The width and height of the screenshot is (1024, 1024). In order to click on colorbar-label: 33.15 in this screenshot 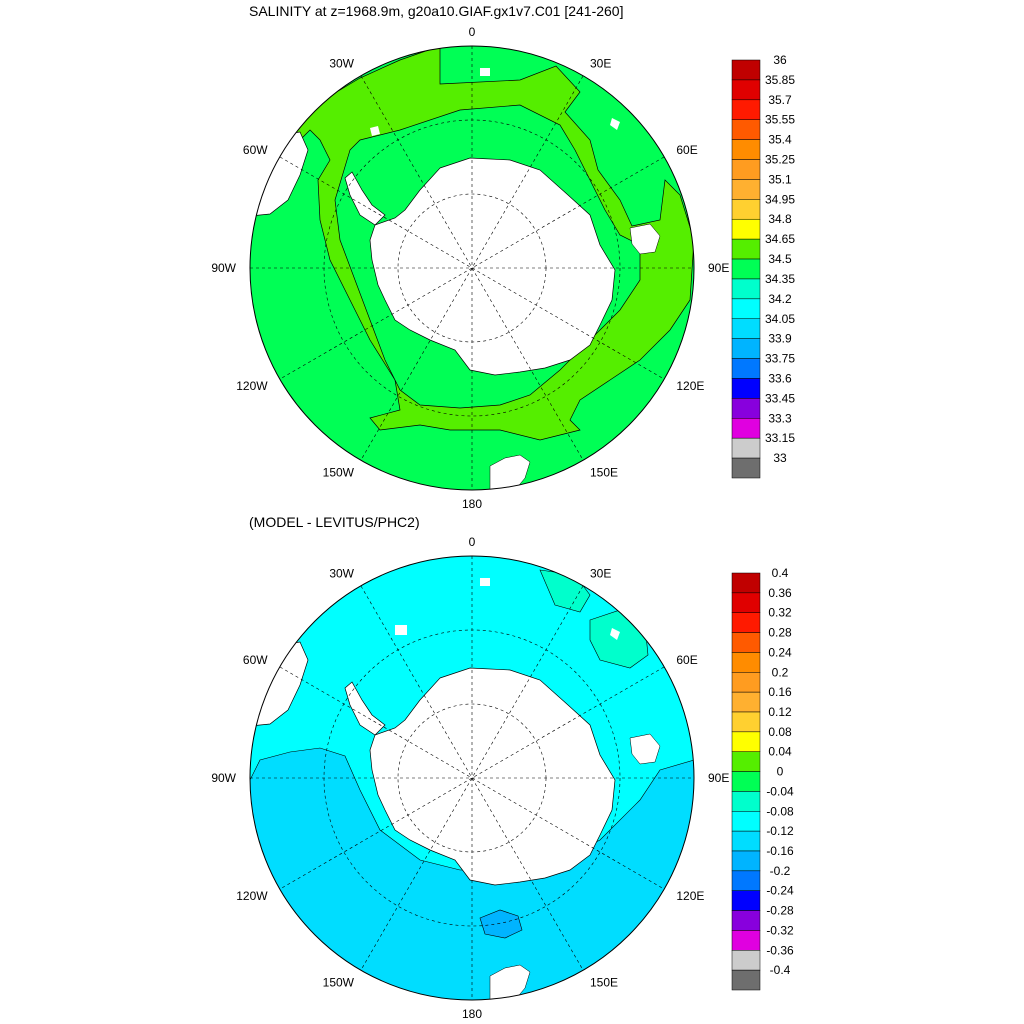, I will do `click(780, 438)`.